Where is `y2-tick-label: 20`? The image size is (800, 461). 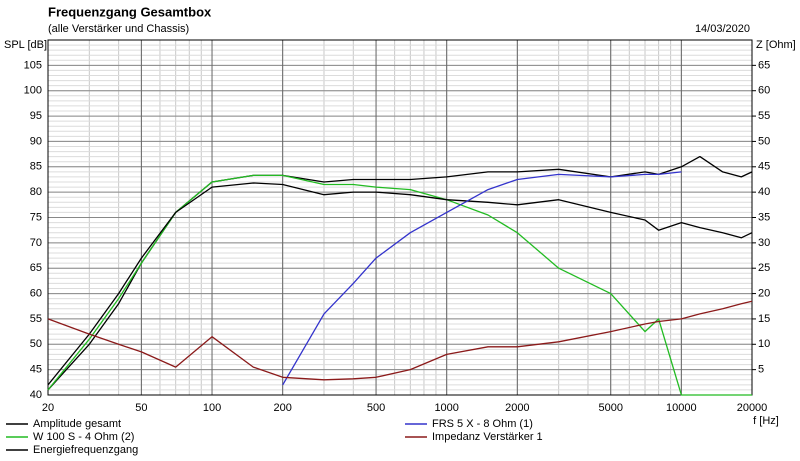 y2-tick-label: 20 is located at coordinates (764, 293).